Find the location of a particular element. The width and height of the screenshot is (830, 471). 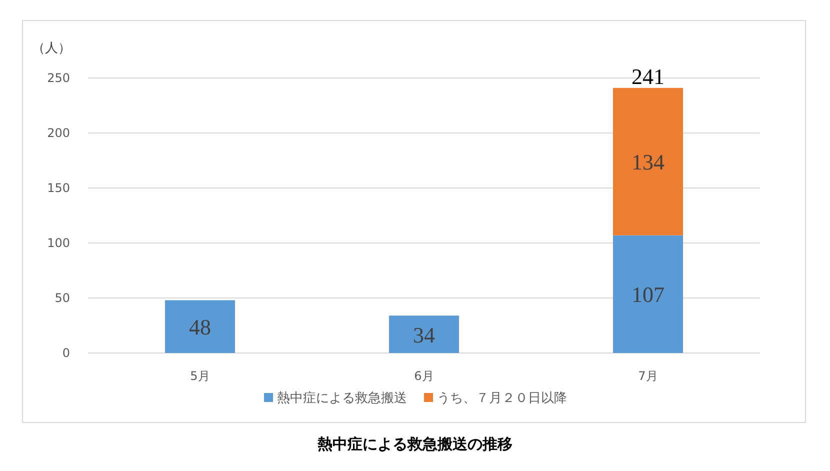

y-axis-title: （人） is located at coordinates (51, 48).